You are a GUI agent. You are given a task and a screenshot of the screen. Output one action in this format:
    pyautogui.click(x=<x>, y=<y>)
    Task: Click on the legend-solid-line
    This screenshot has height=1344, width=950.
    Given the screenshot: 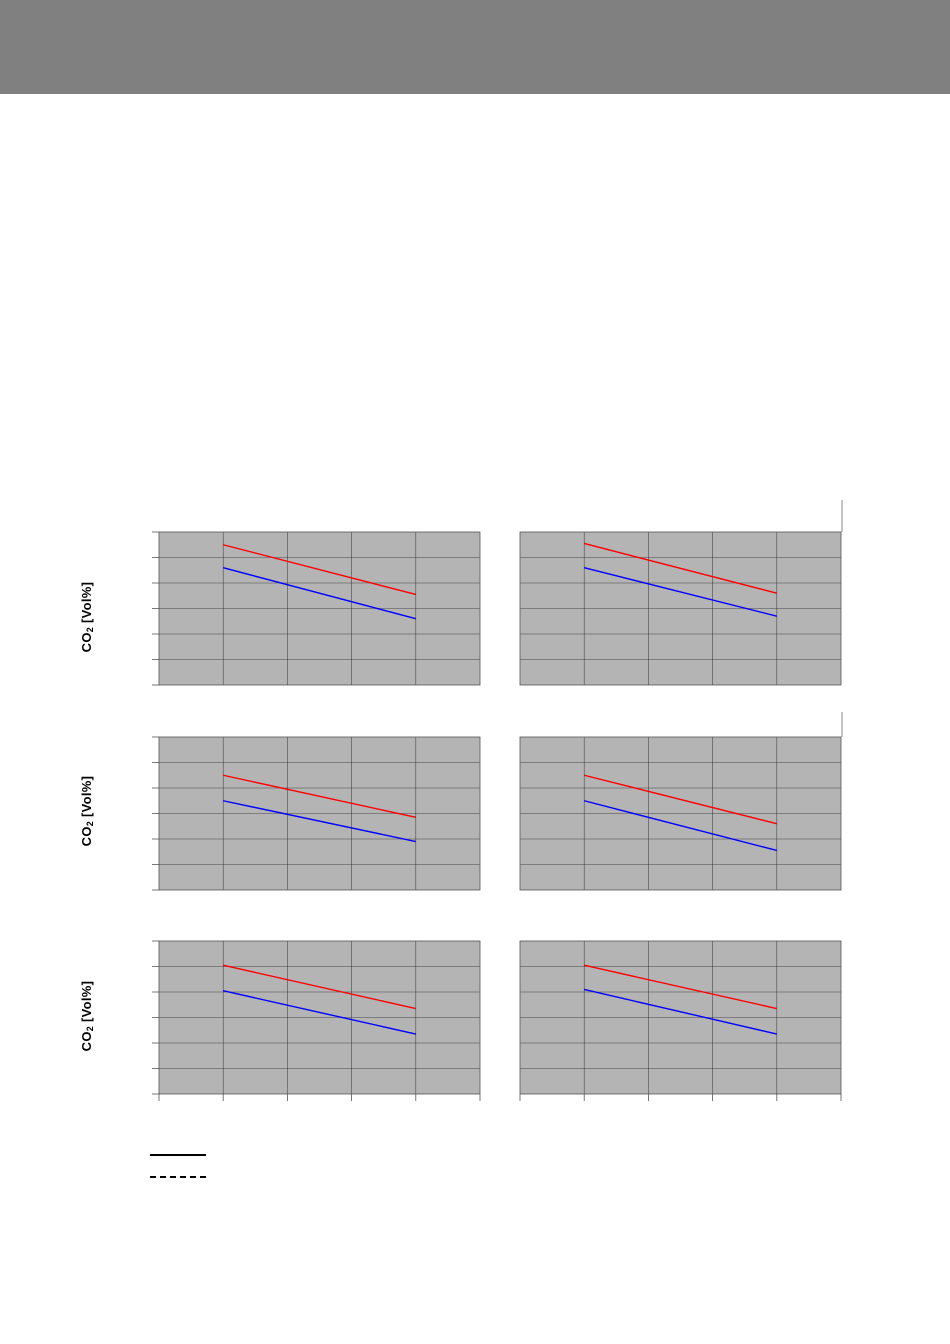 What is the action you would take?
    pyautogui.click(x=178, y=1155)
    